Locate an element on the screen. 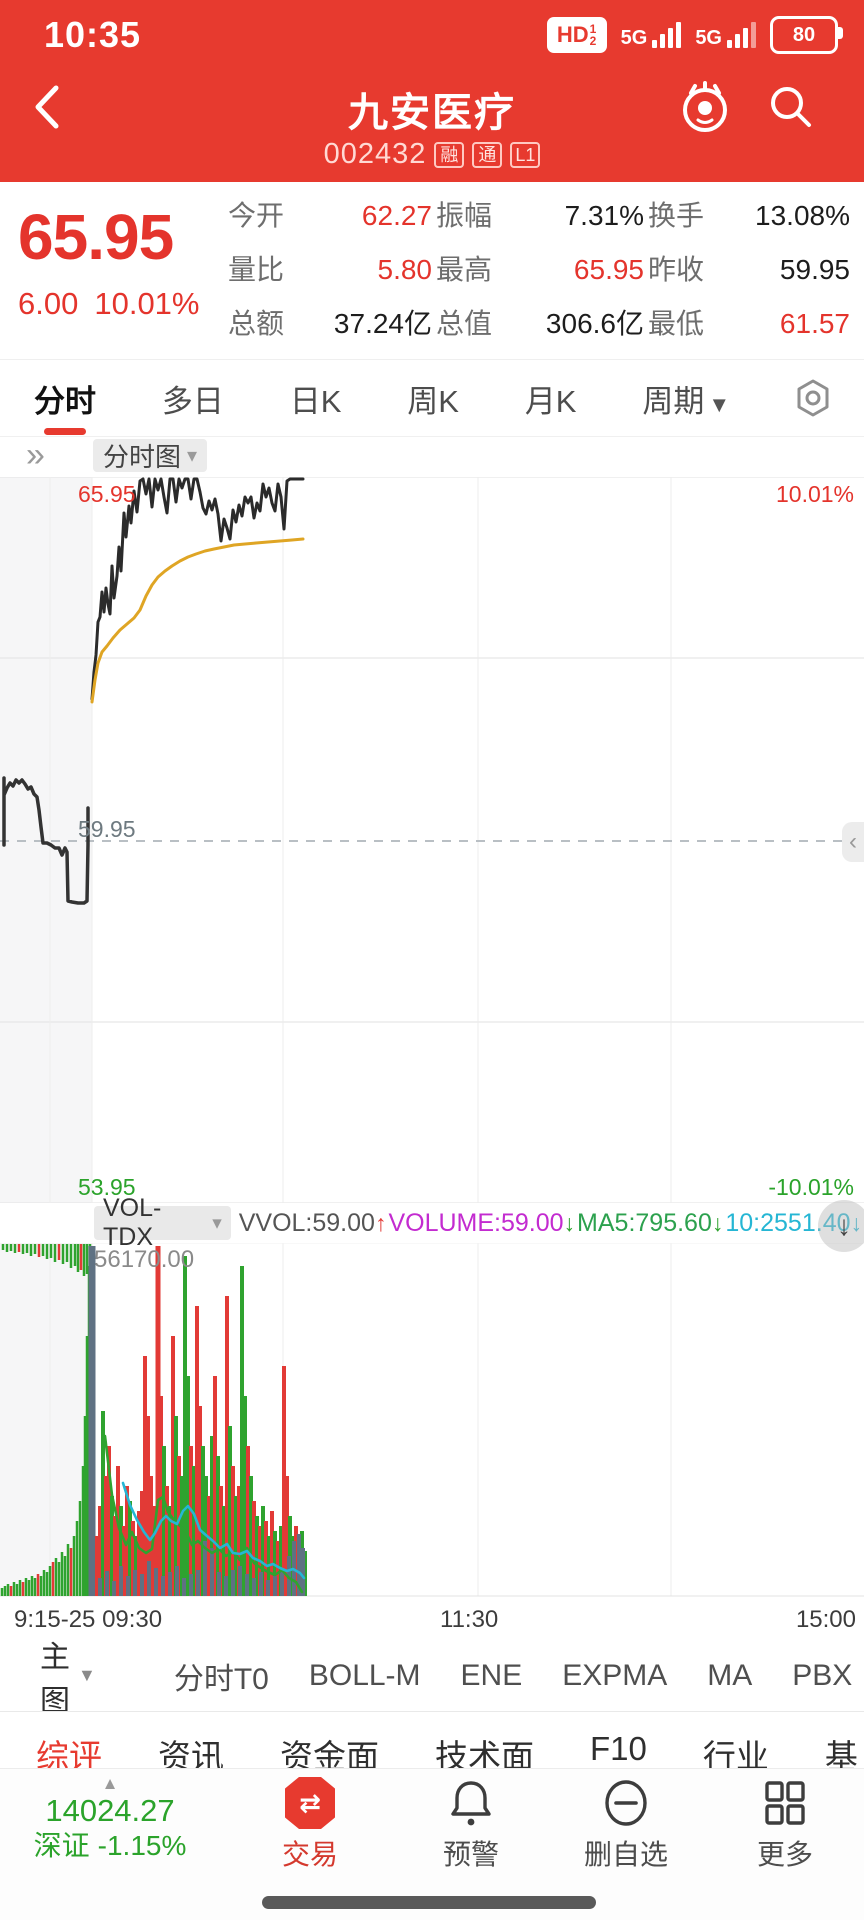  pct-axis-high: 10.01% is located at coordinates (814, 494).